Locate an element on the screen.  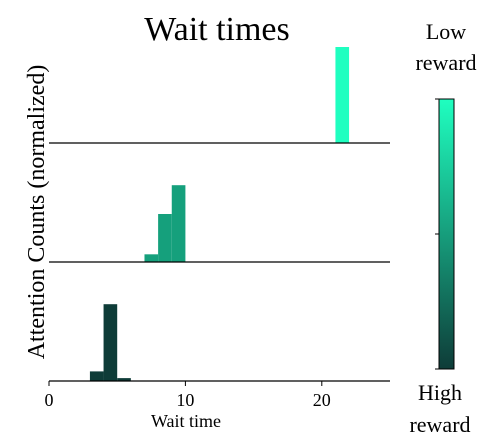
colorbar-bottom-label-line1: High is located at coordinates (440, 392).